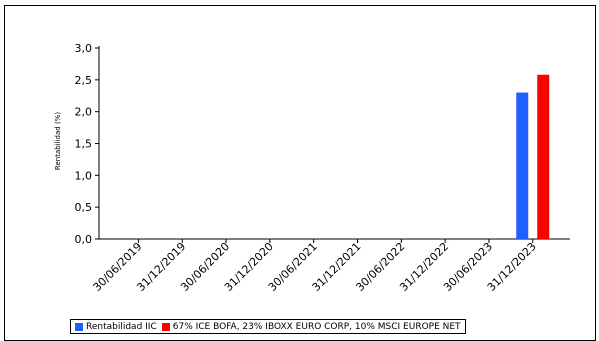 Image resolution: width=599 pixels, height=341 pixels. What do you see at coordinates (84, 112) in the screenshot?
I see `y-tick-label: 2,0` at bounding box center [84, 112].